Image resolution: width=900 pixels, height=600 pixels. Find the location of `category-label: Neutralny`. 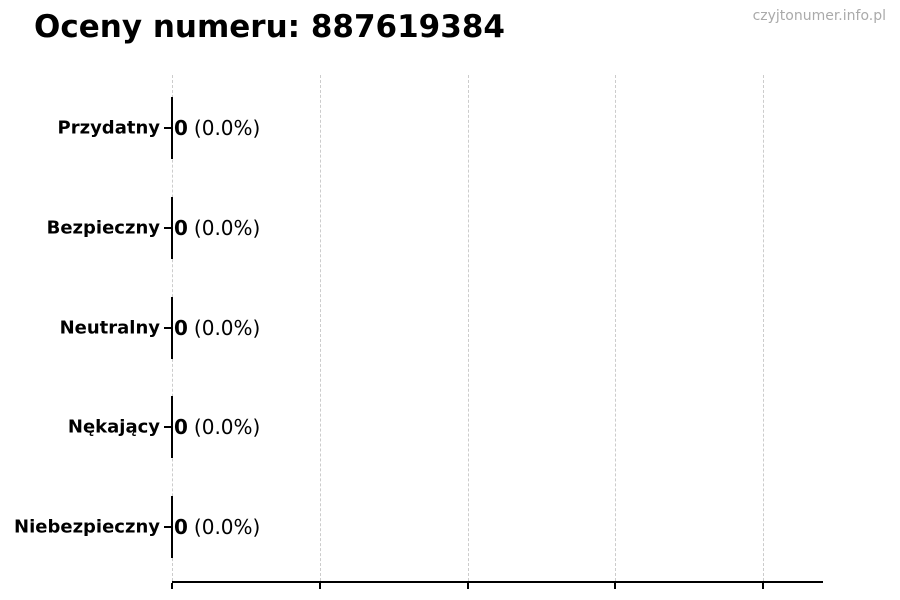

category-label: Neutralny is located at coordinates (109, 328).